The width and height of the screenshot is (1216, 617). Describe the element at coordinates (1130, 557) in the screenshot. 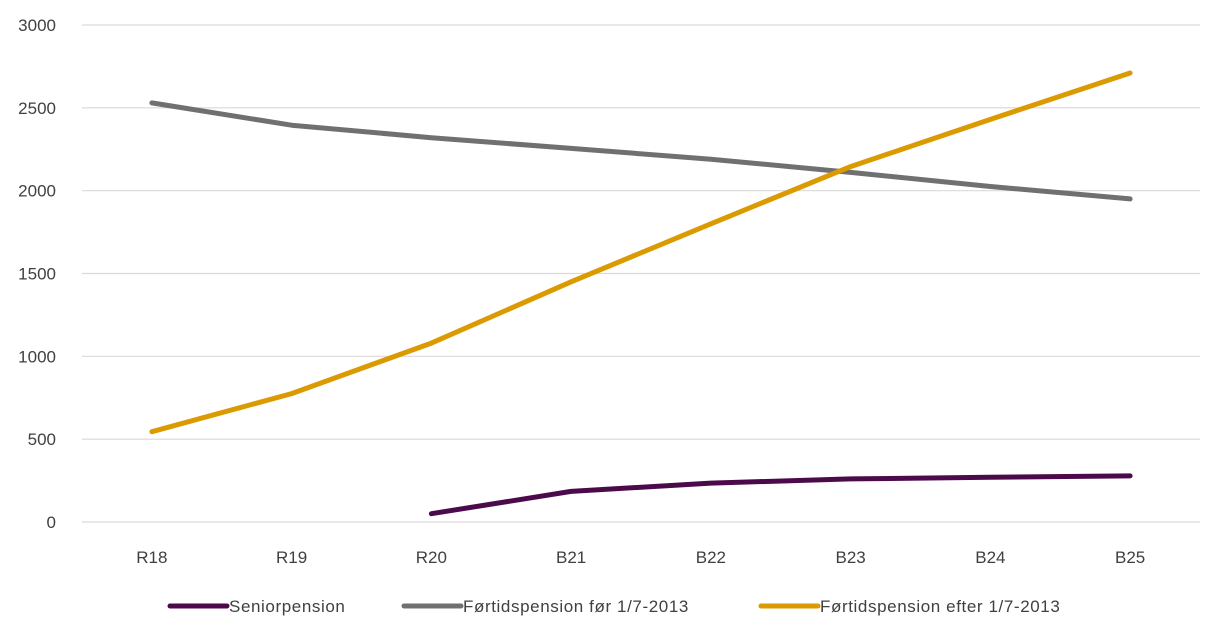

I see `x-tick-label: B25` at that location.